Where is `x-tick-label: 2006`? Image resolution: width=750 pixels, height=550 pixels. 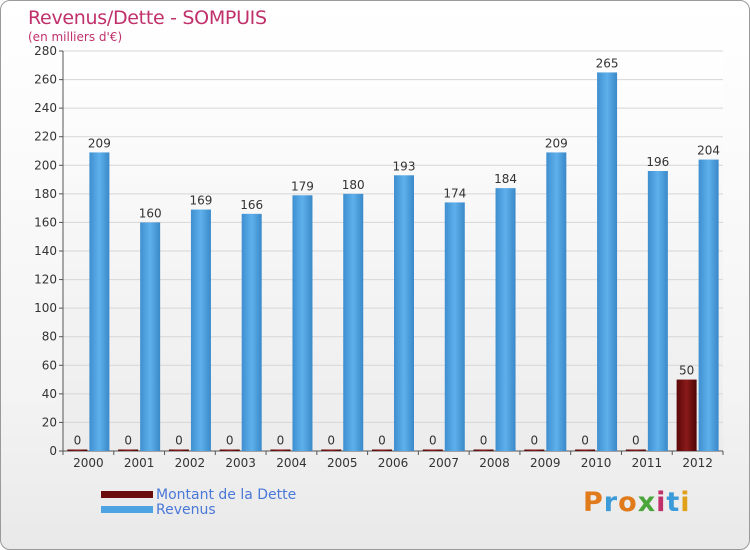 x-tick-label: 2006 is located at coordinates (393, 463).